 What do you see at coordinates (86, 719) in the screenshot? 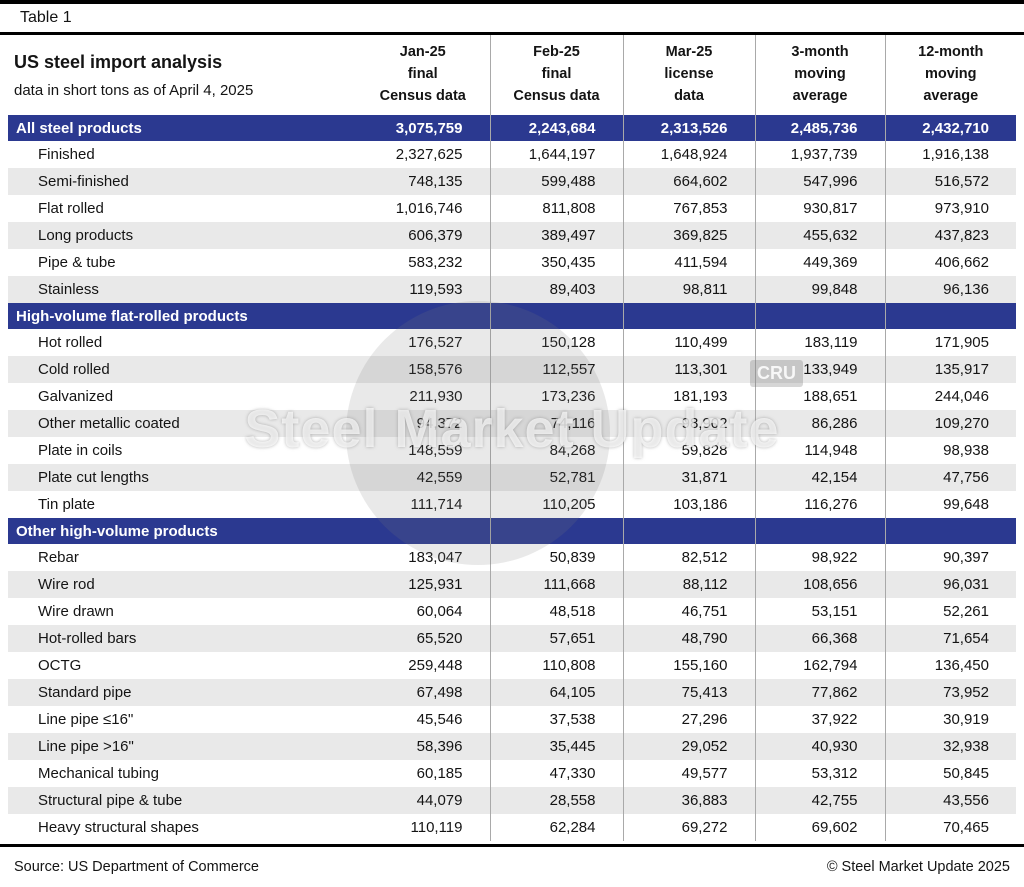
I see `row-label: Line pipe ≤16"` at bounding box center [86, 719].